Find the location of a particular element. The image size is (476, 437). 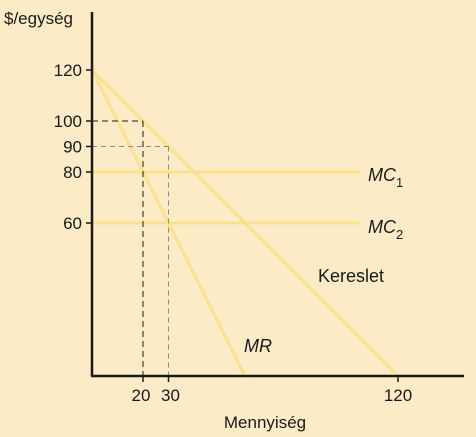

guides-layer is located at coordinates (130, 248).